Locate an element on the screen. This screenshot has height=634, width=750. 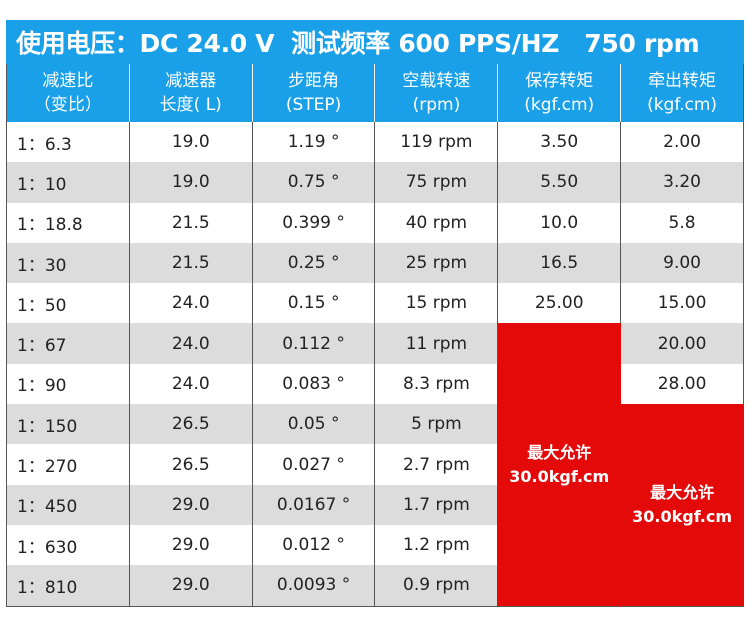
table-row: 1：630 29.0 0.012 ° 1.2 rpm is located at coordinates (375, 545).